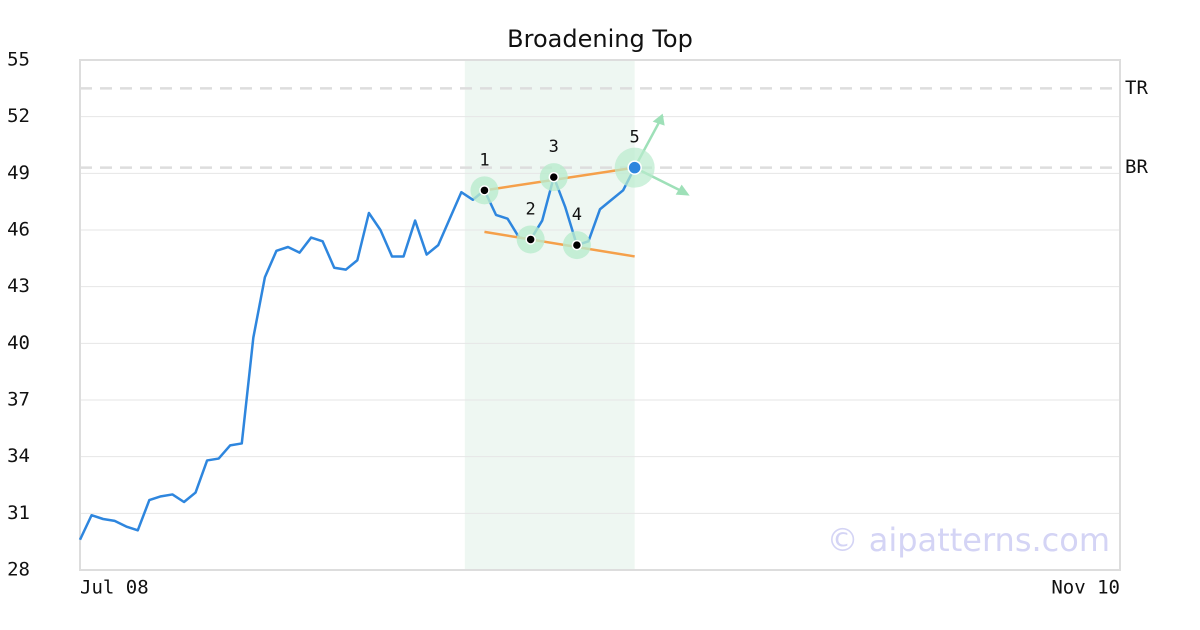  I want to click on pattern-region, so click(549, 315).